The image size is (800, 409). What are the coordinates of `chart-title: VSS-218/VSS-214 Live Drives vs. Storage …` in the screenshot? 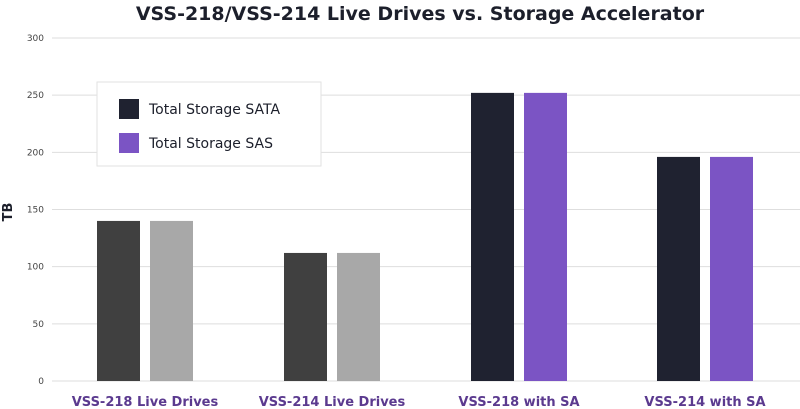 It's located at (420, 14).